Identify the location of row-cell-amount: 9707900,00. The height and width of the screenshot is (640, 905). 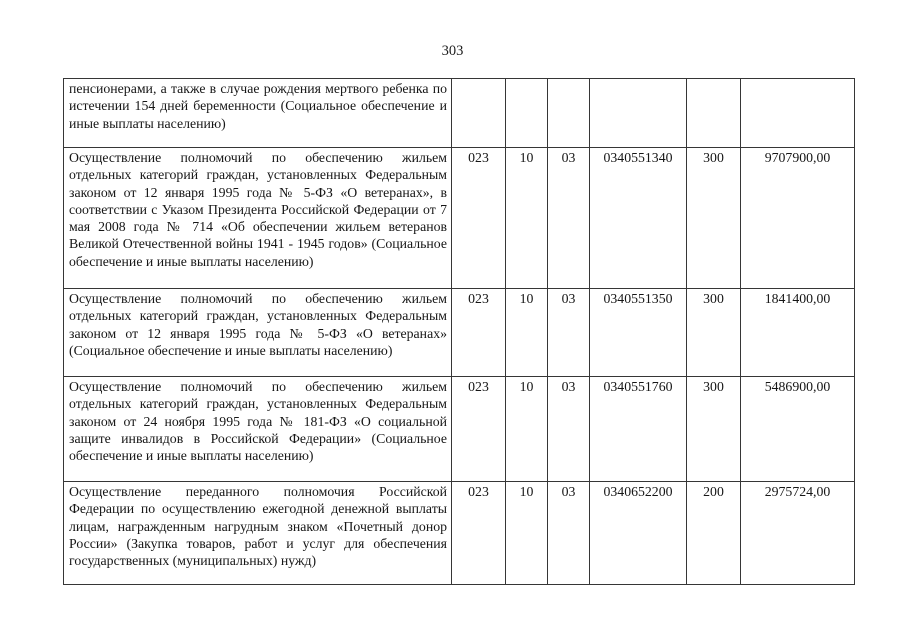
(797, 218).